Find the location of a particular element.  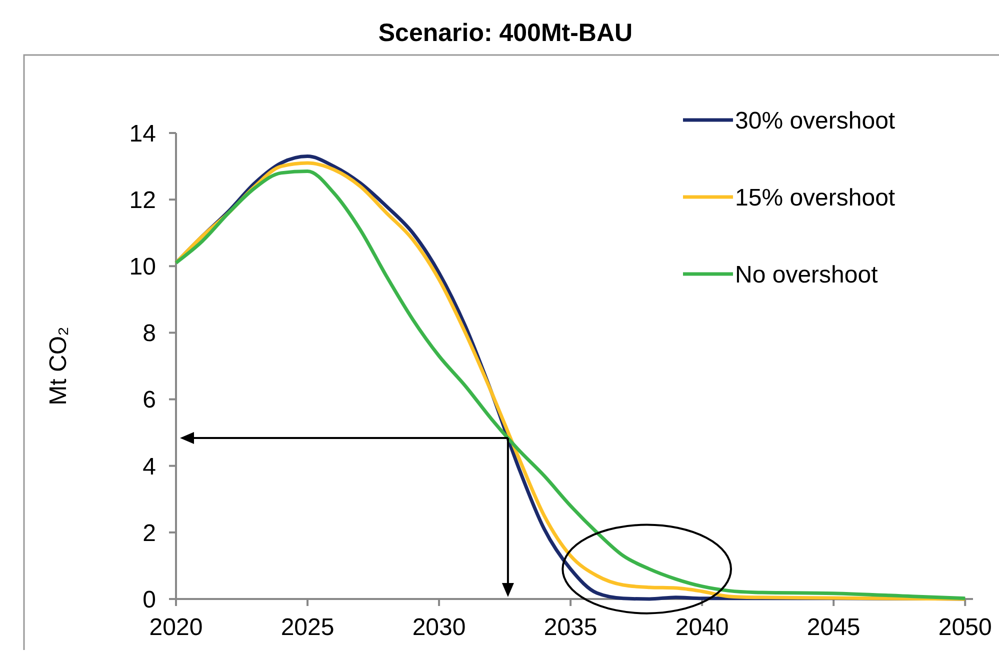

y-tick-label: 4 is located at coordinates (149, 466).